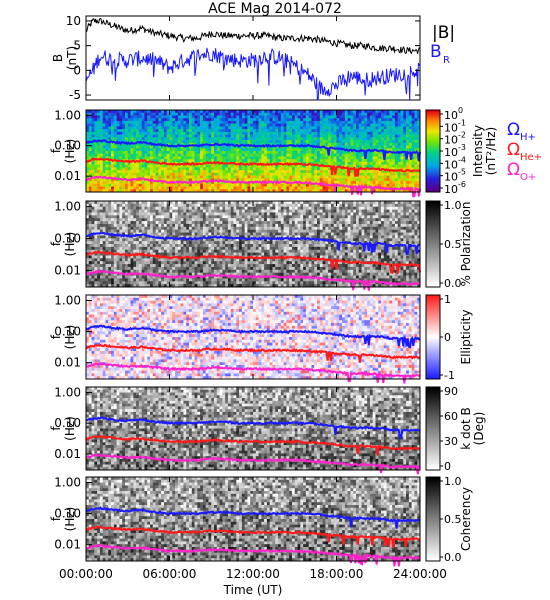 The width and height of the screenshot is (550, 600). Describe the element at coordinates (462, 172) in the screenshot. I see `colorbar-tick-exponent: -5` at that location.